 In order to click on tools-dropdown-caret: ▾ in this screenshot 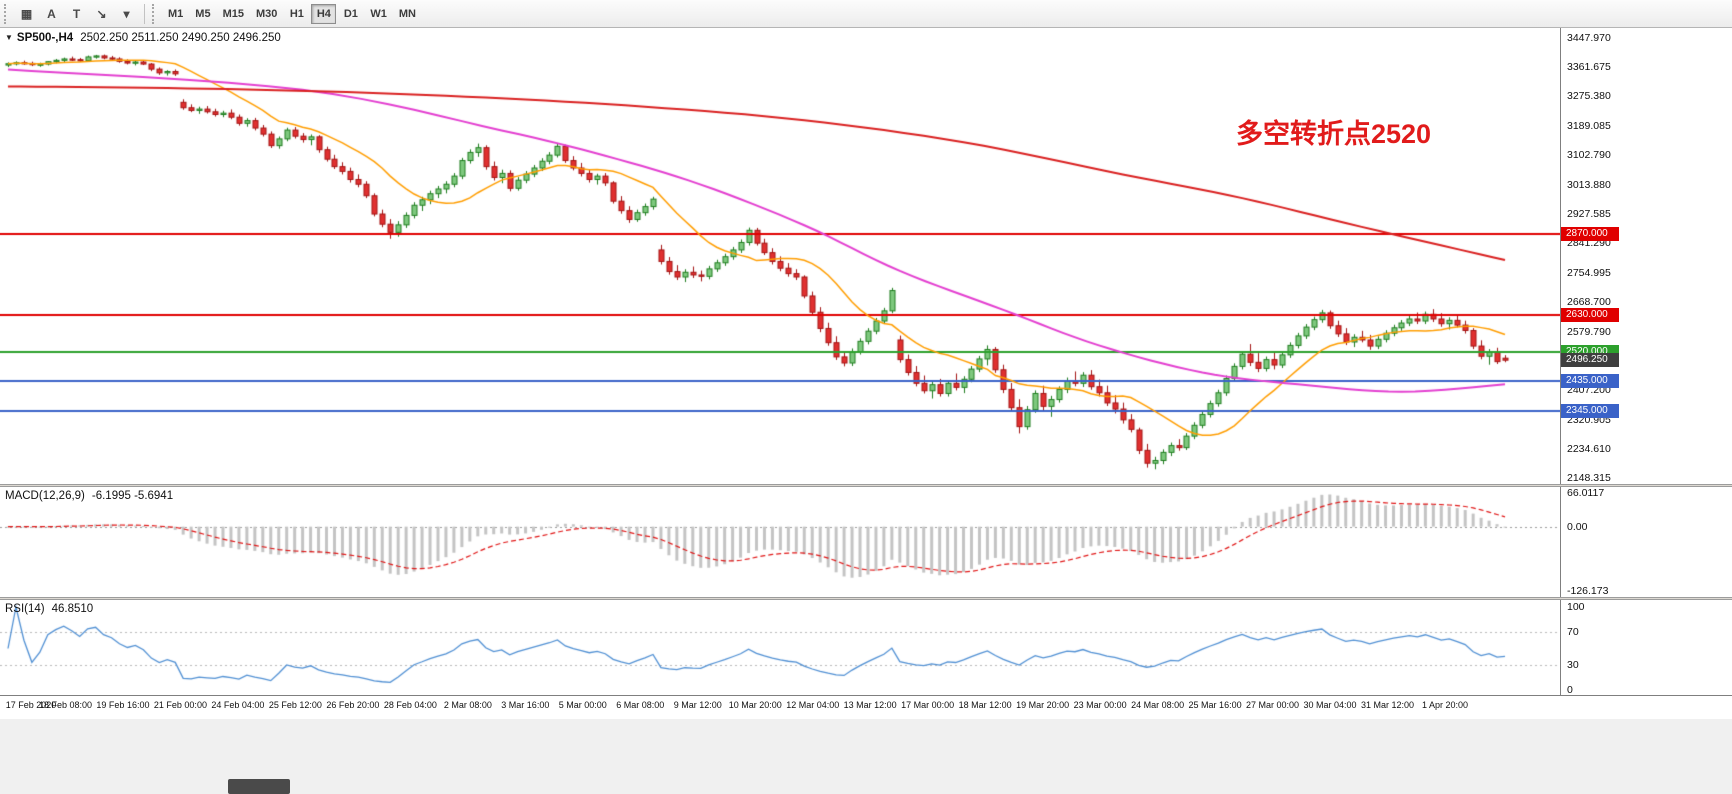, I will do `click(126, 13)`.